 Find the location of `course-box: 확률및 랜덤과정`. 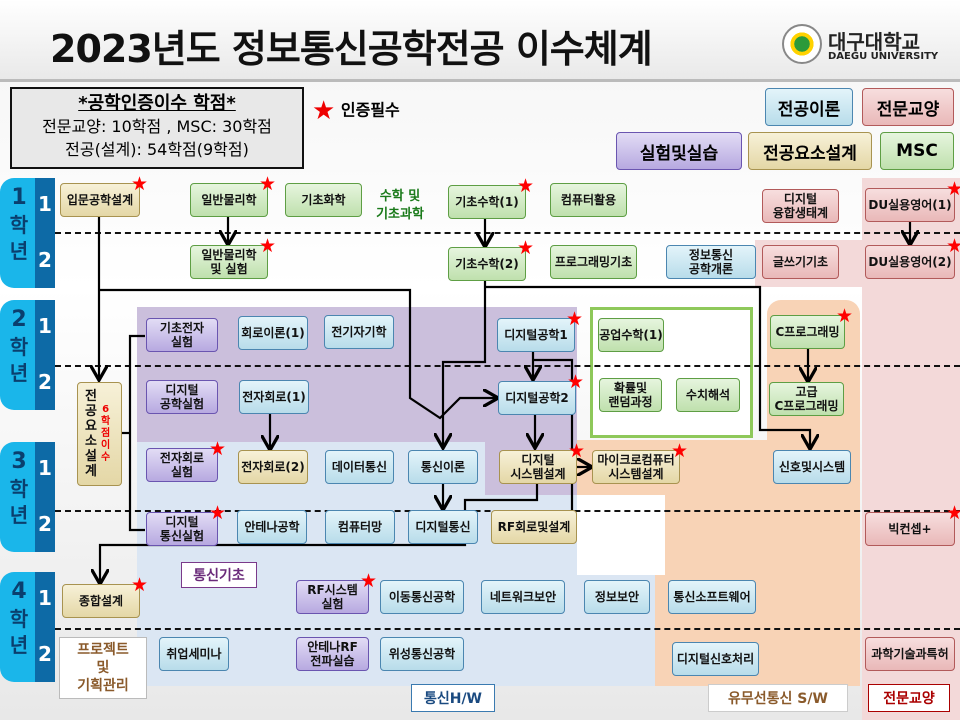

course-box: 확률및 랜덤과정 is located at coordinates (630, 395).